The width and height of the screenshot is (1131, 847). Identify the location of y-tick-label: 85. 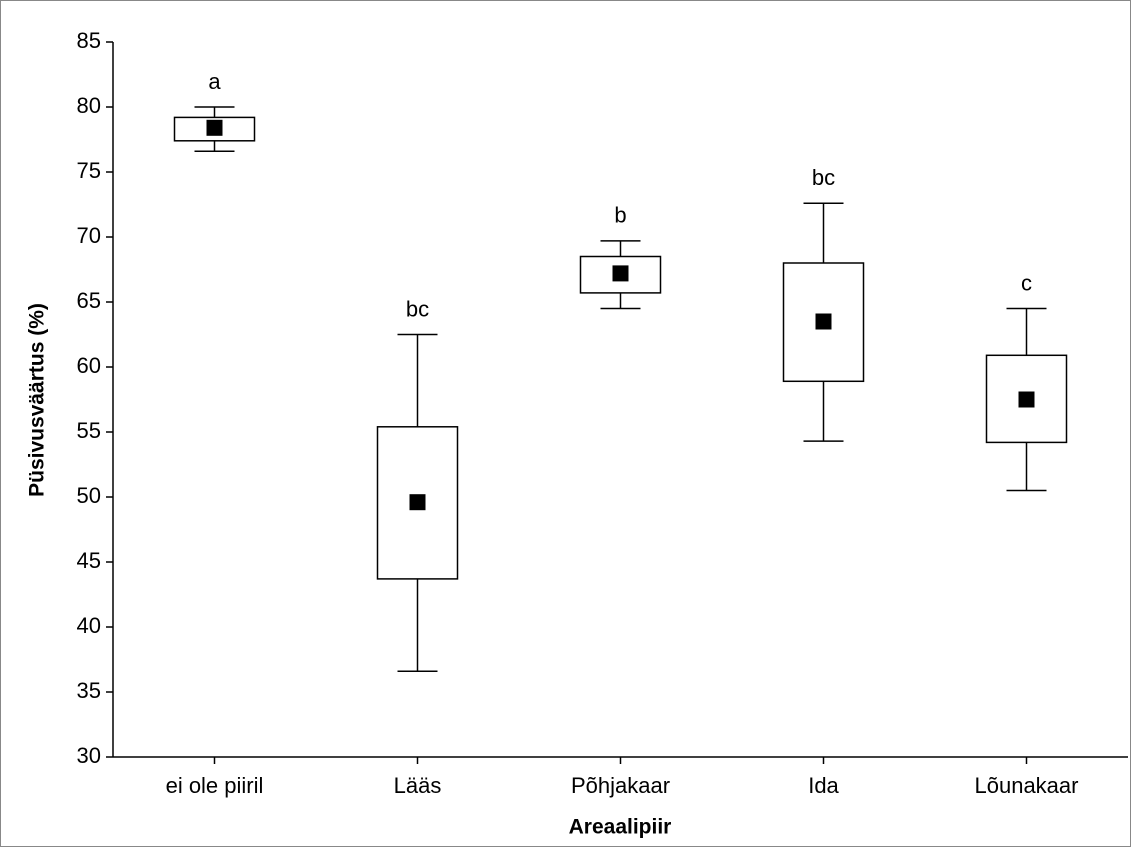
(89, 40).